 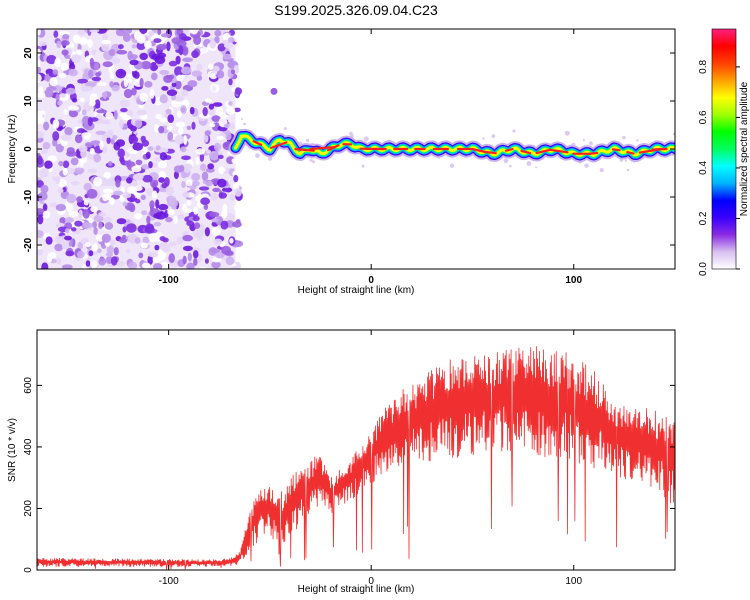 What do you see at coordinates (28, 446) in the screenshot?
I see `y-tick-label: 400` at bounding box center [28, 446].